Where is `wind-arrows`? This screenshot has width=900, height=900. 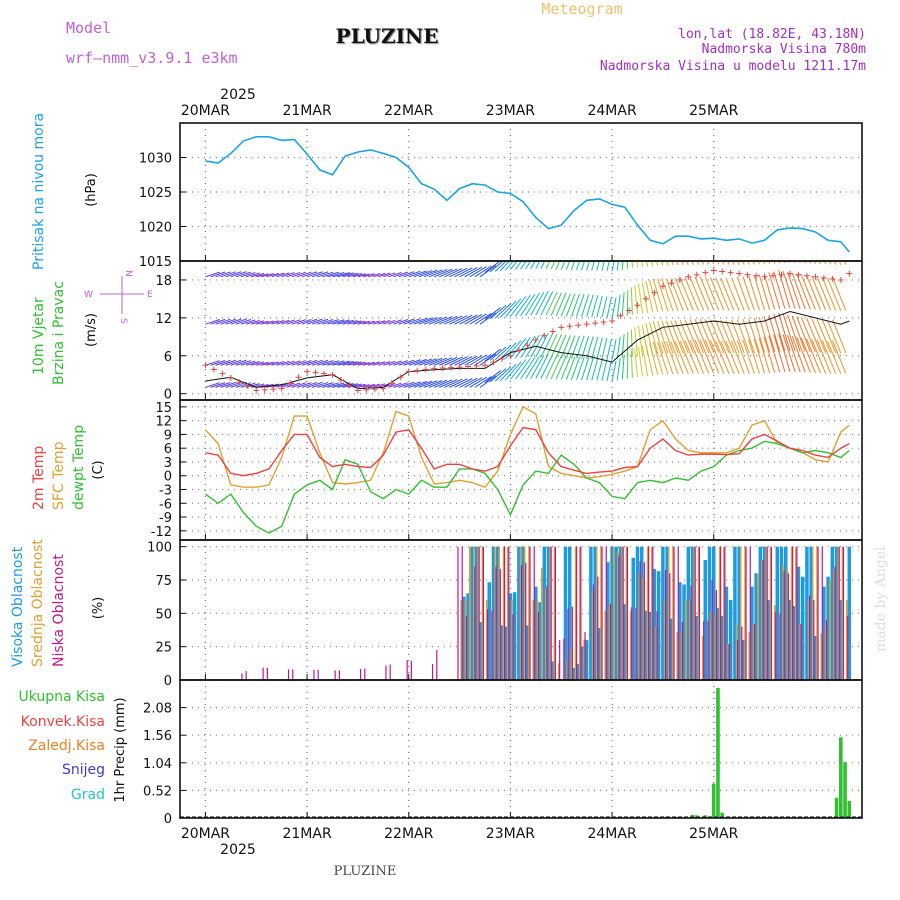 wind-arrows is located at coordinates (526, 324).